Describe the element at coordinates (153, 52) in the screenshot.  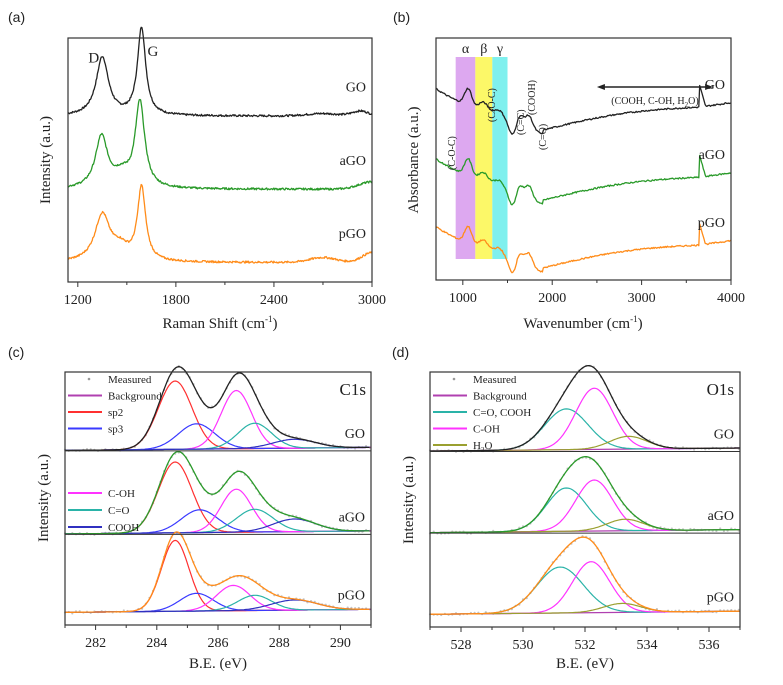
I see `peak-label-G: G` at that location.